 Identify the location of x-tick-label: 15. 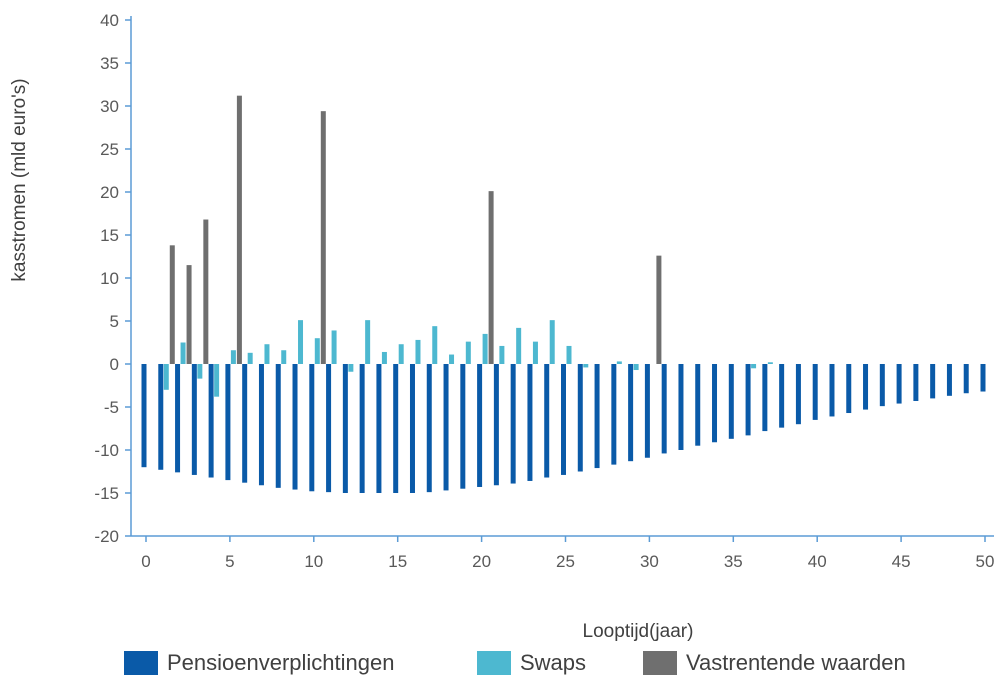
(397, 561).